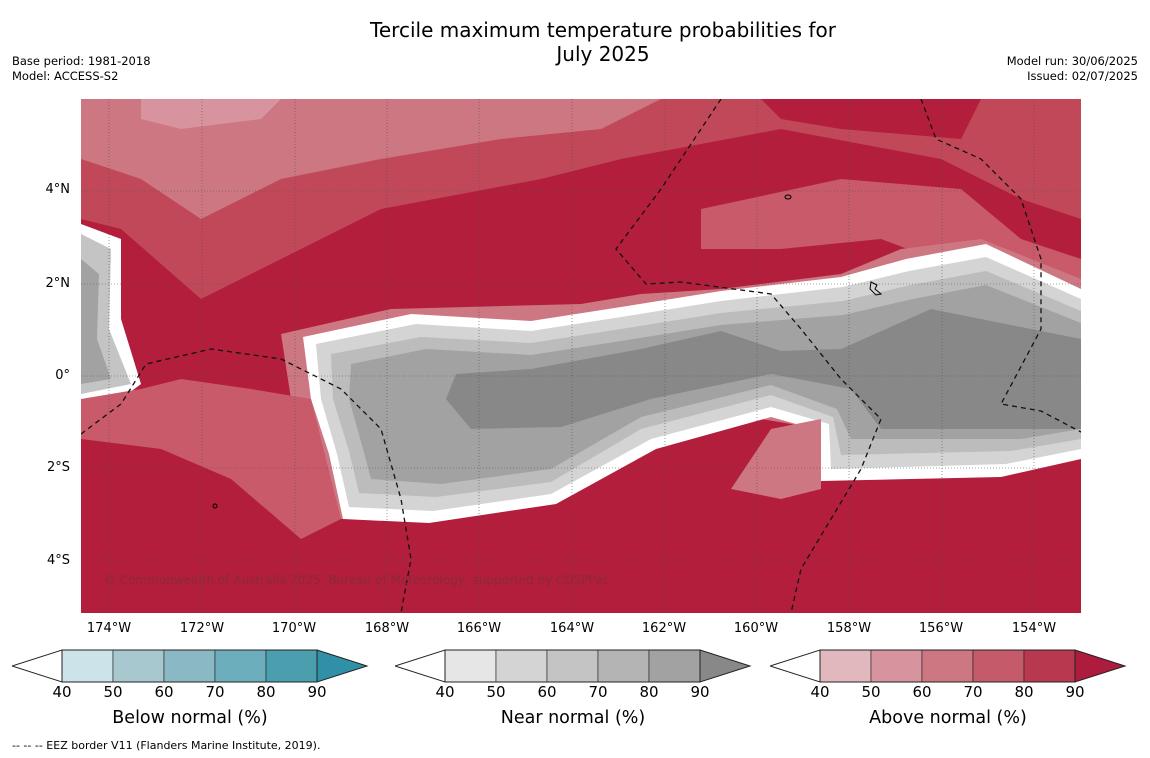  I want to click on lat-label-2s: 2°S, so click(58, 467).